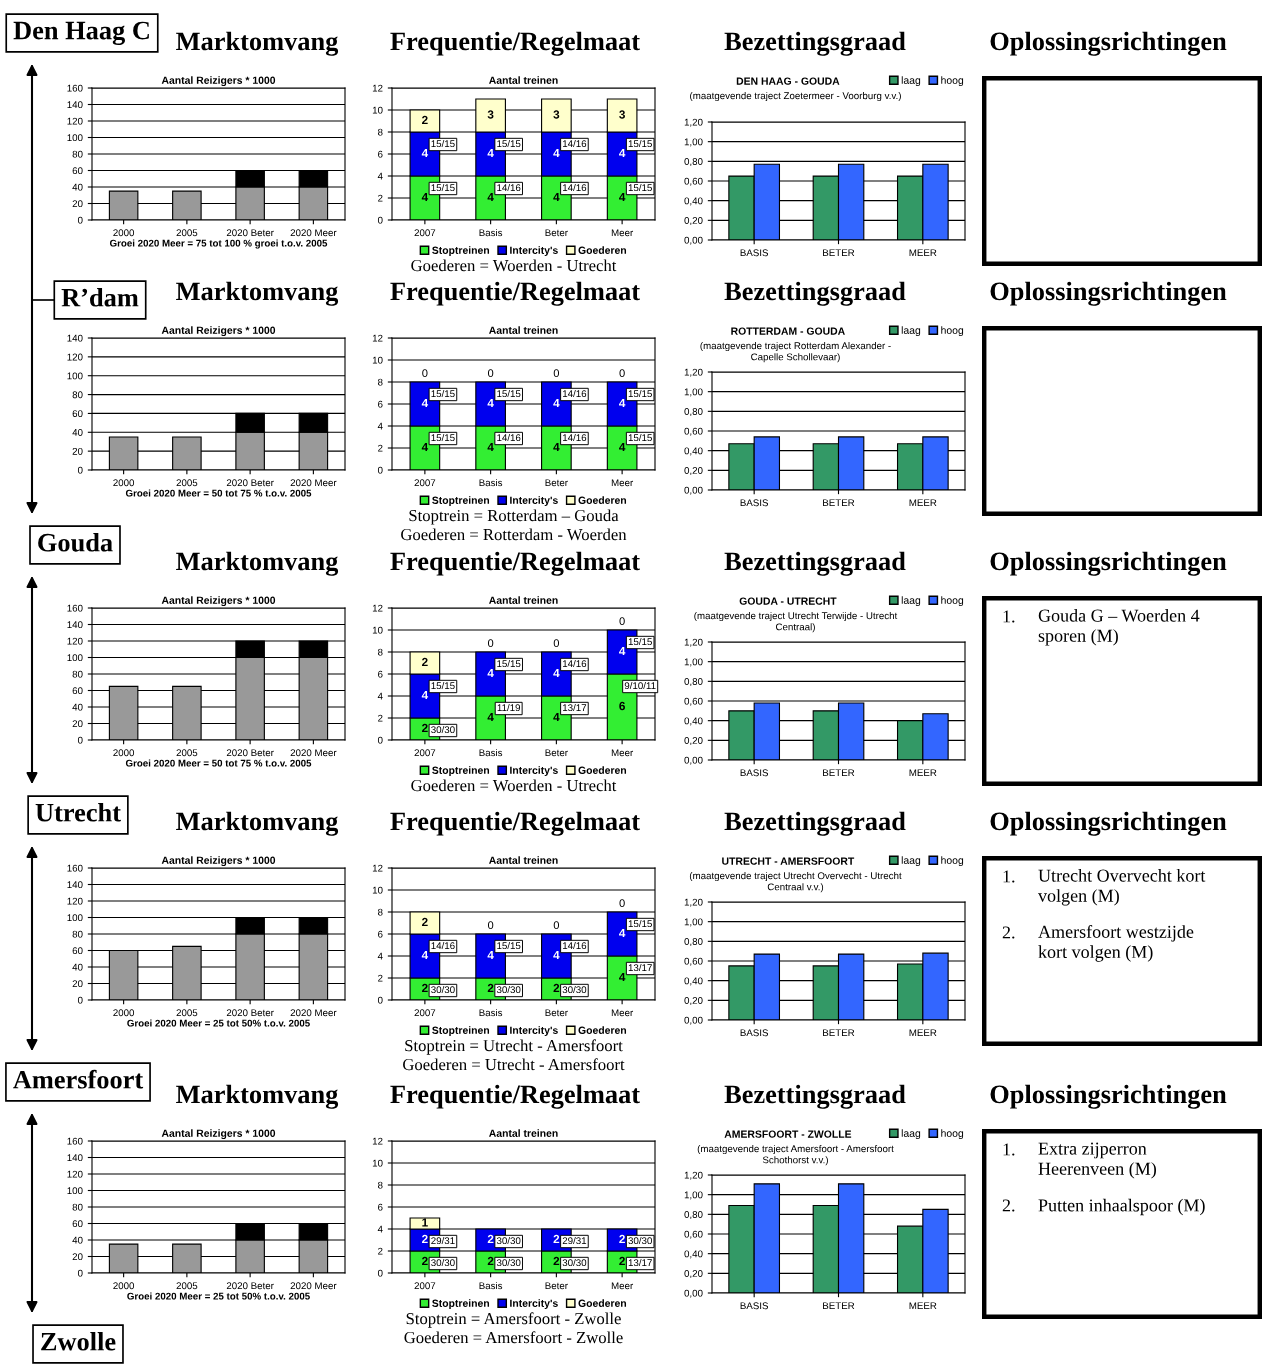 The width and height of the screenshot is (1267, 1371). Describe the element at coordinates (380, 978) in the screenshot. I see `y-tick-label: 2` at that location.